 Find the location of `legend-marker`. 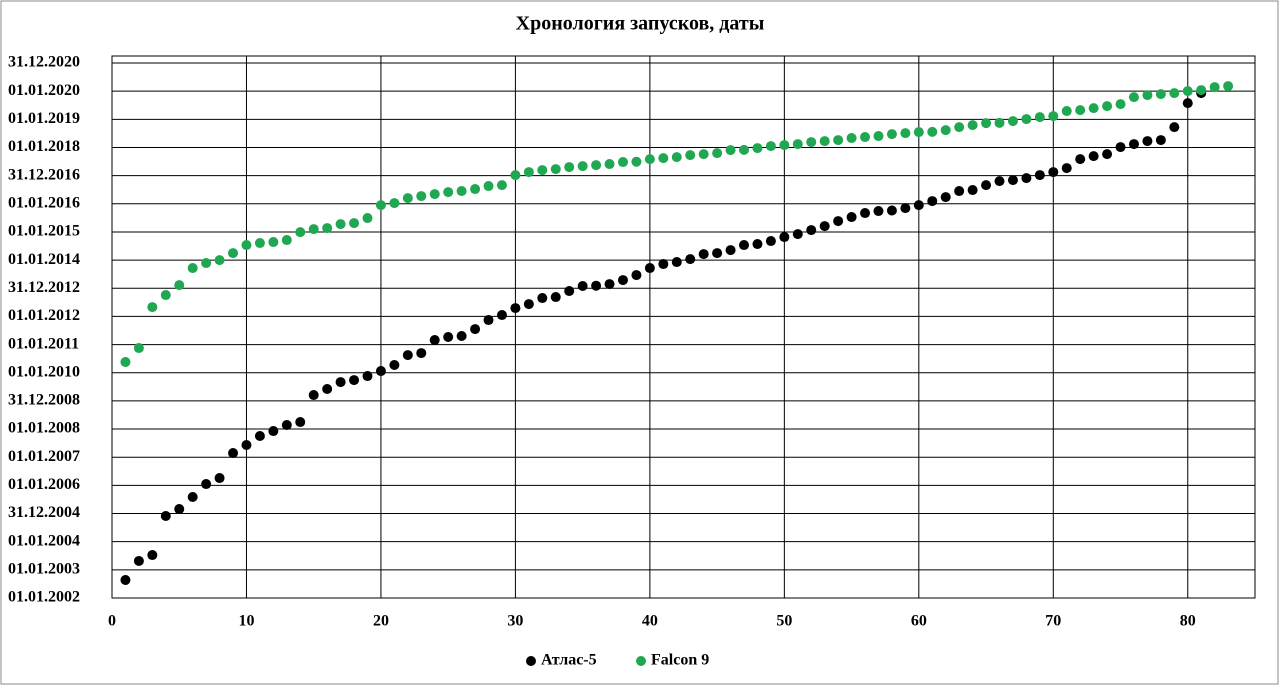

legend-marker is located at coordinates (531, 661).